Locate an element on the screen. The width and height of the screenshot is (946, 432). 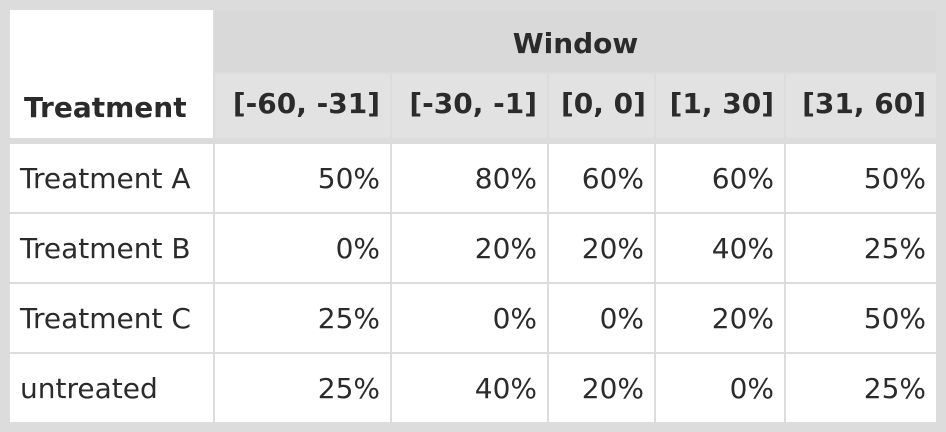
row-name: Treatment A is located at coordinates (111, 176).